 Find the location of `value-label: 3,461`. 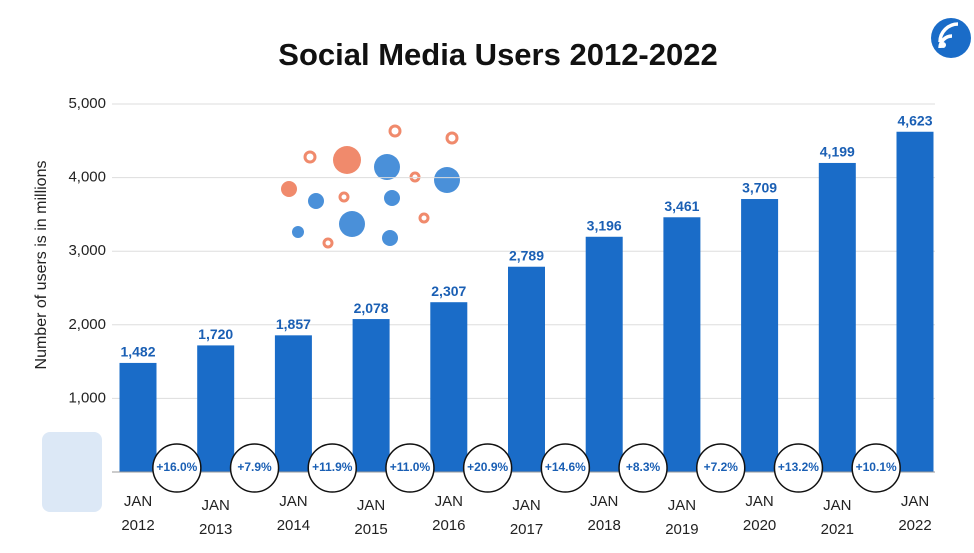

value-label: 3,461 is located at coordinates (681, 206).